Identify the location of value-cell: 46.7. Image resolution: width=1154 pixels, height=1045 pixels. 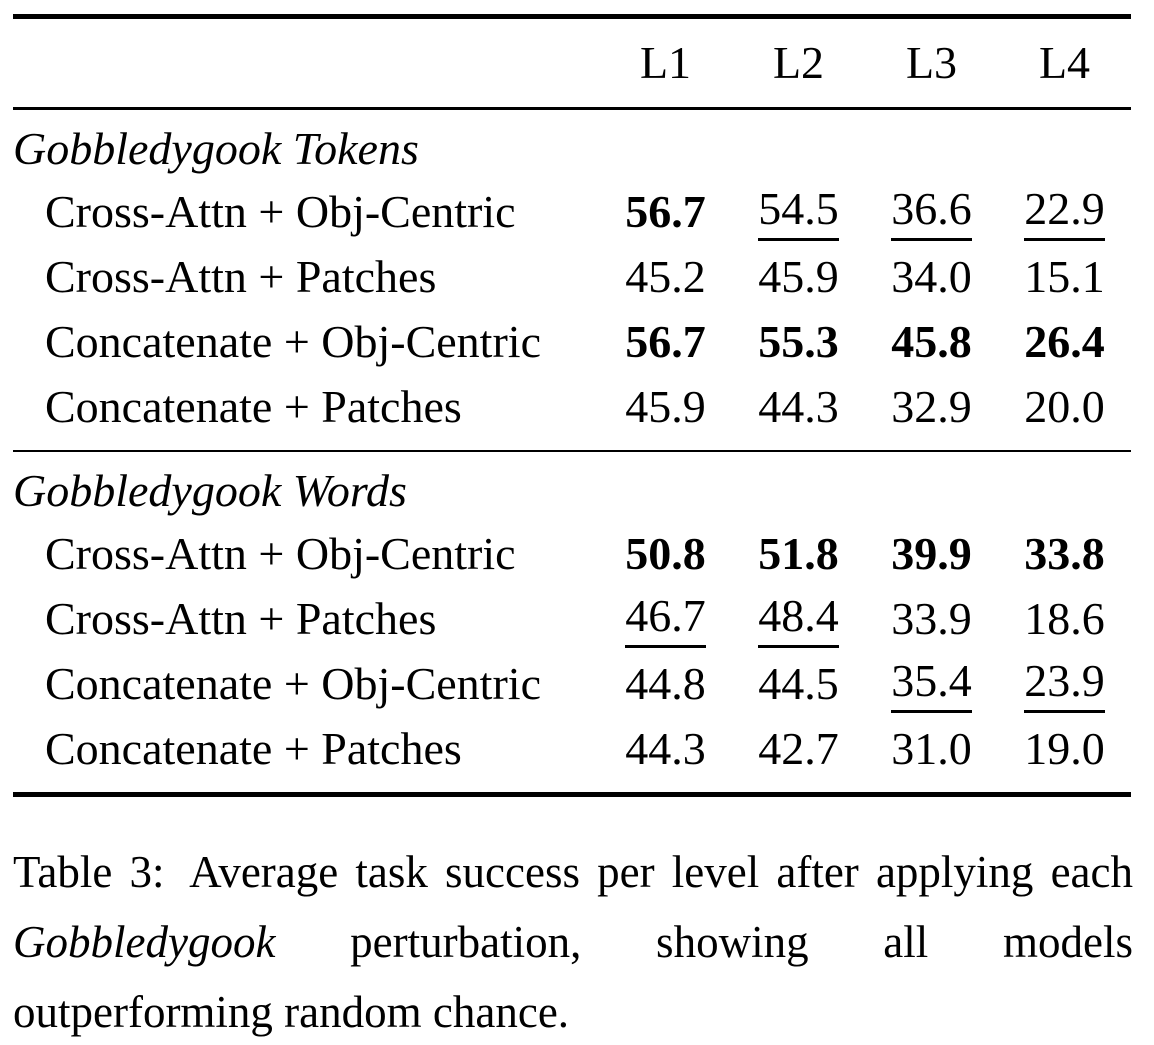
(665, 619).